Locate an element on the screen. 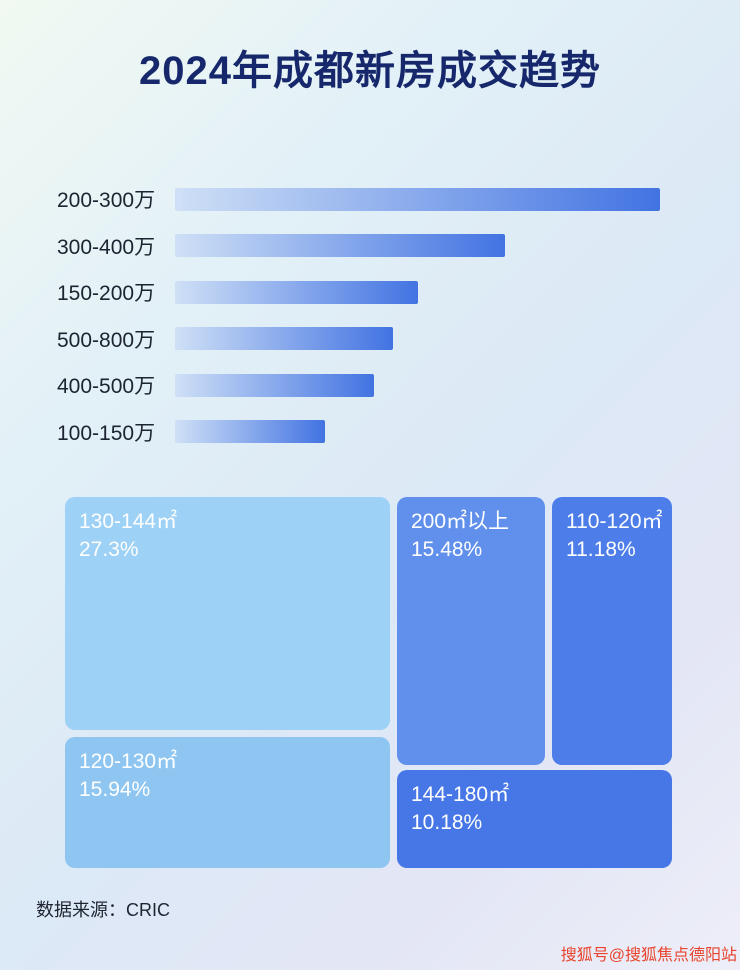 The height and width of the screenshot is (970, 740). bar-row: 200-300万 is located at coordinates (370, 199).